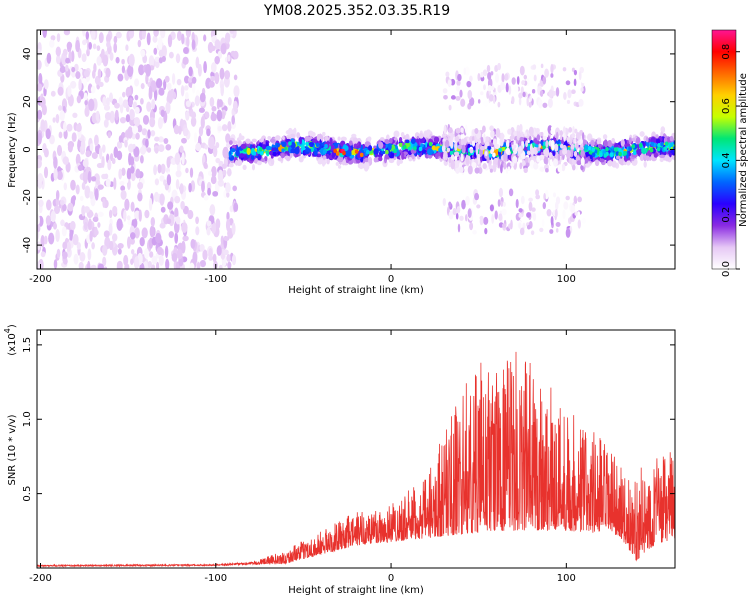 The width and height of the screenshot is (750, 600). What do you see at coordinates (27, 54) in the screenshot?
I see `spectrogram-y-tick-label: 40` at bounding box center [27, 54].